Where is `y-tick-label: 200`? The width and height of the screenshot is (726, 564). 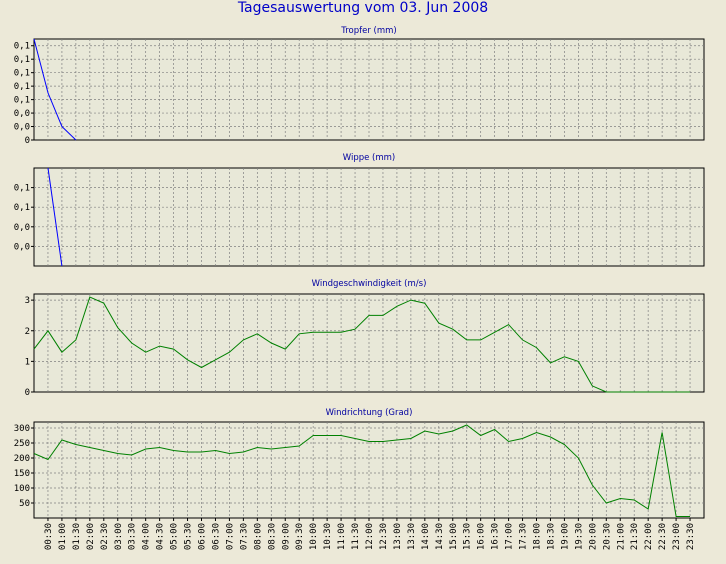
y-tick-label: 200 is located at coordinates (22, 459).